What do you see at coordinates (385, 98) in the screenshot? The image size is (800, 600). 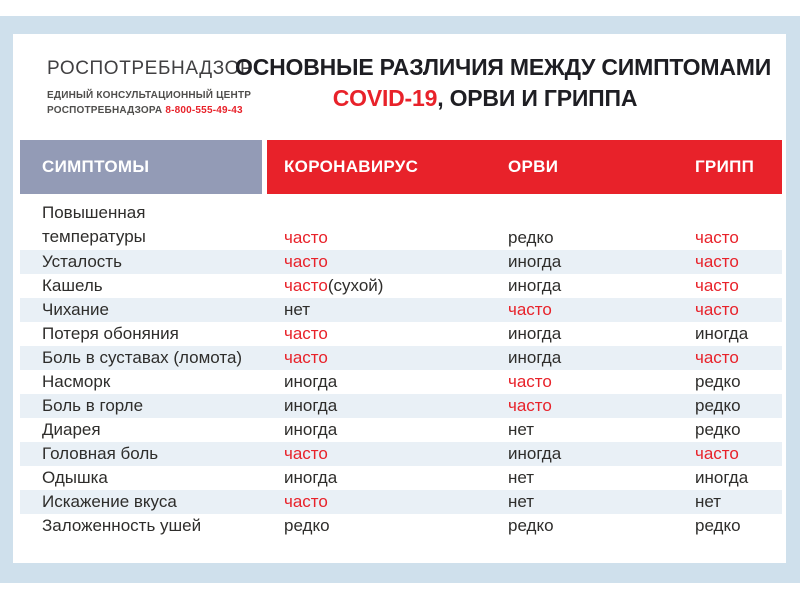 I see `covid19-accent-text: COVID-19` at bounding box center [385, 98].